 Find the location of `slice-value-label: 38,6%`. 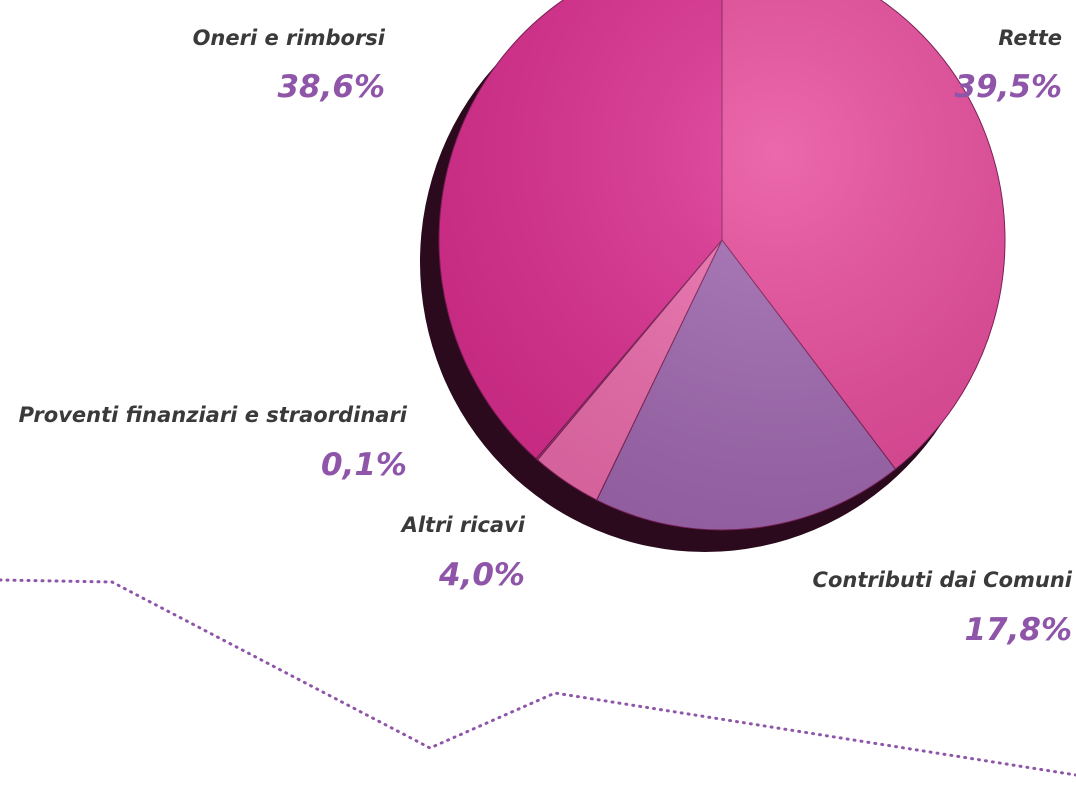

slice-value-label: 38,6% is located at coordinates (331, 87).